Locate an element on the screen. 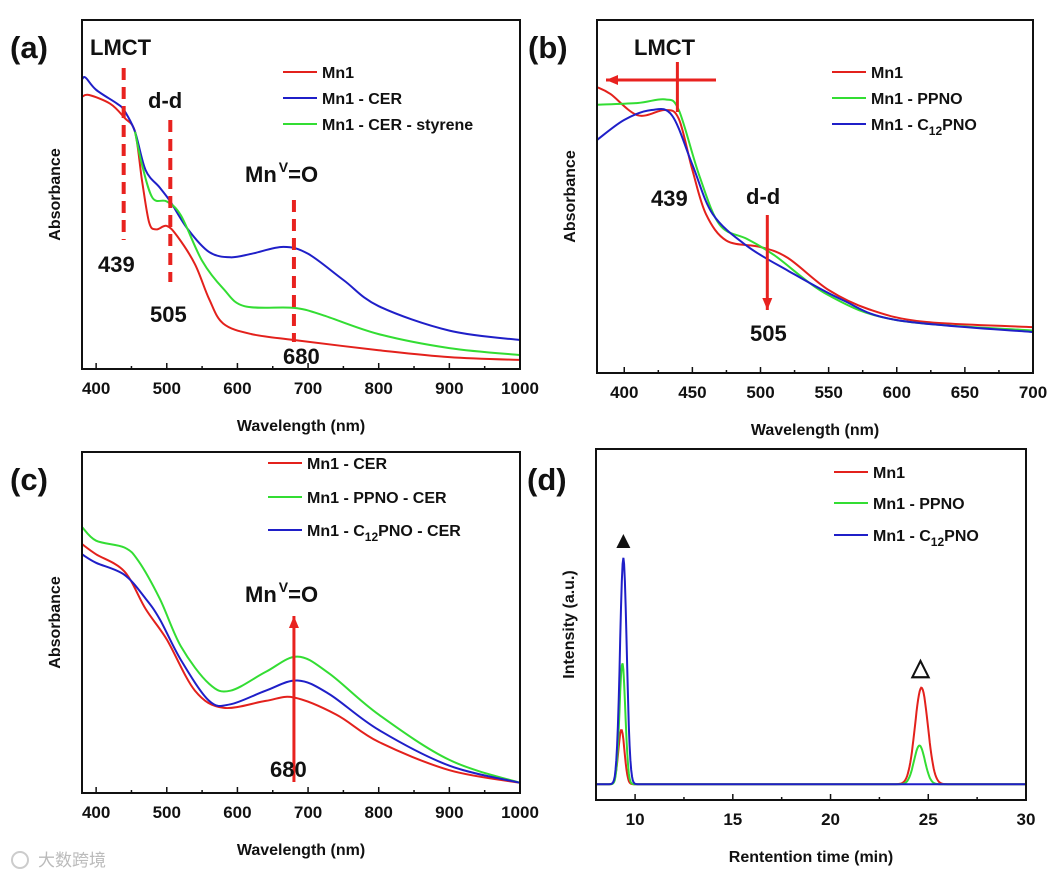 This screenshot has width=1059, height=879. legend-text: Mn1 - PPNO - CER is located at coordinates (377, 498).